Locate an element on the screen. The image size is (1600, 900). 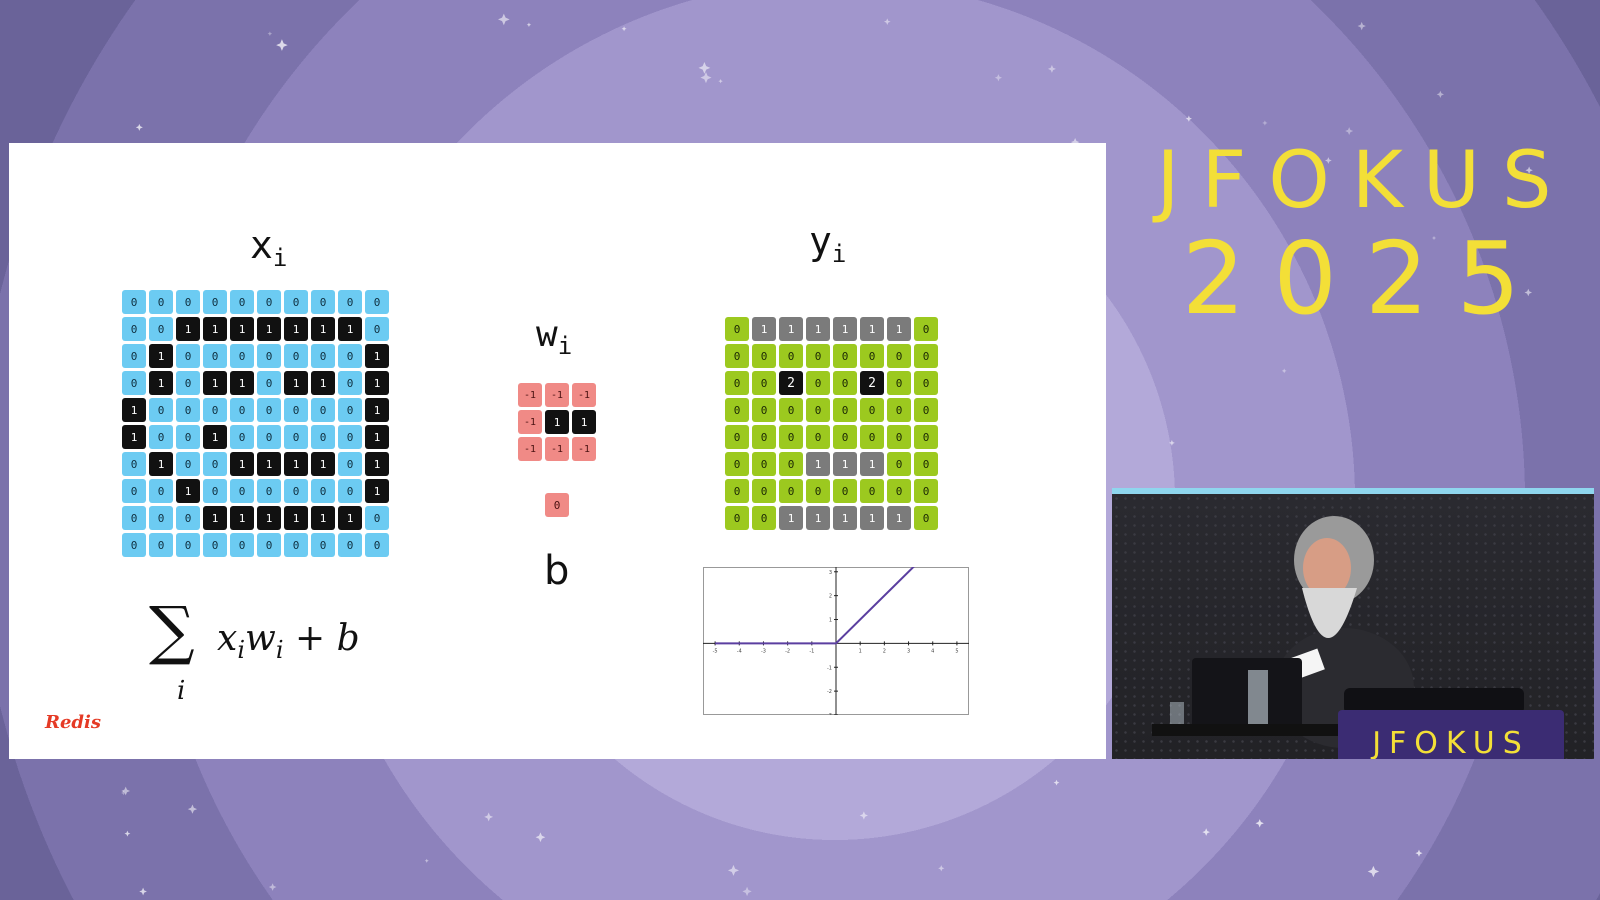
x-tick-label: -3 is located at coordinates (763, 651).